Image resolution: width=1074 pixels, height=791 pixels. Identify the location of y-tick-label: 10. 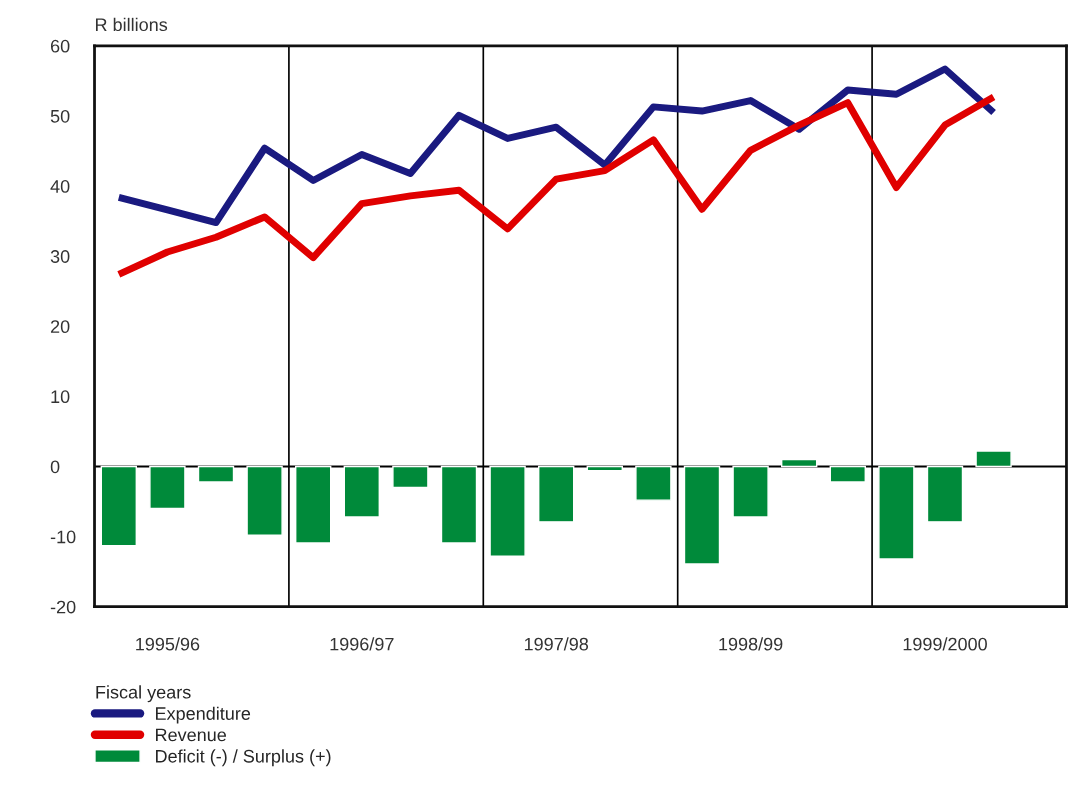
(60, 397).